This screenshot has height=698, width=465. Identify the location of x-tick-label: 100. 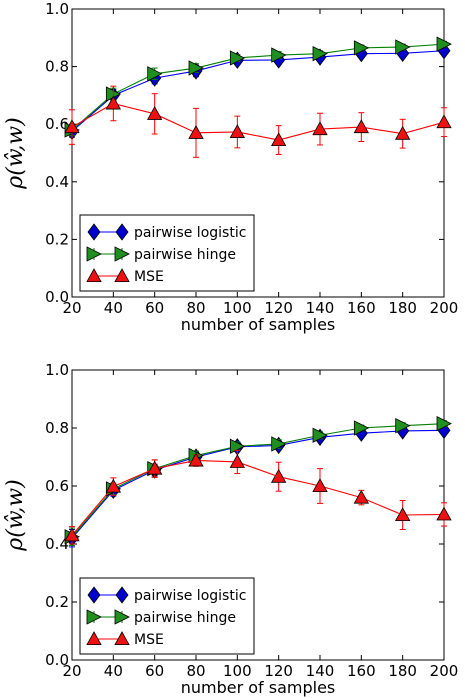
(237, 308).